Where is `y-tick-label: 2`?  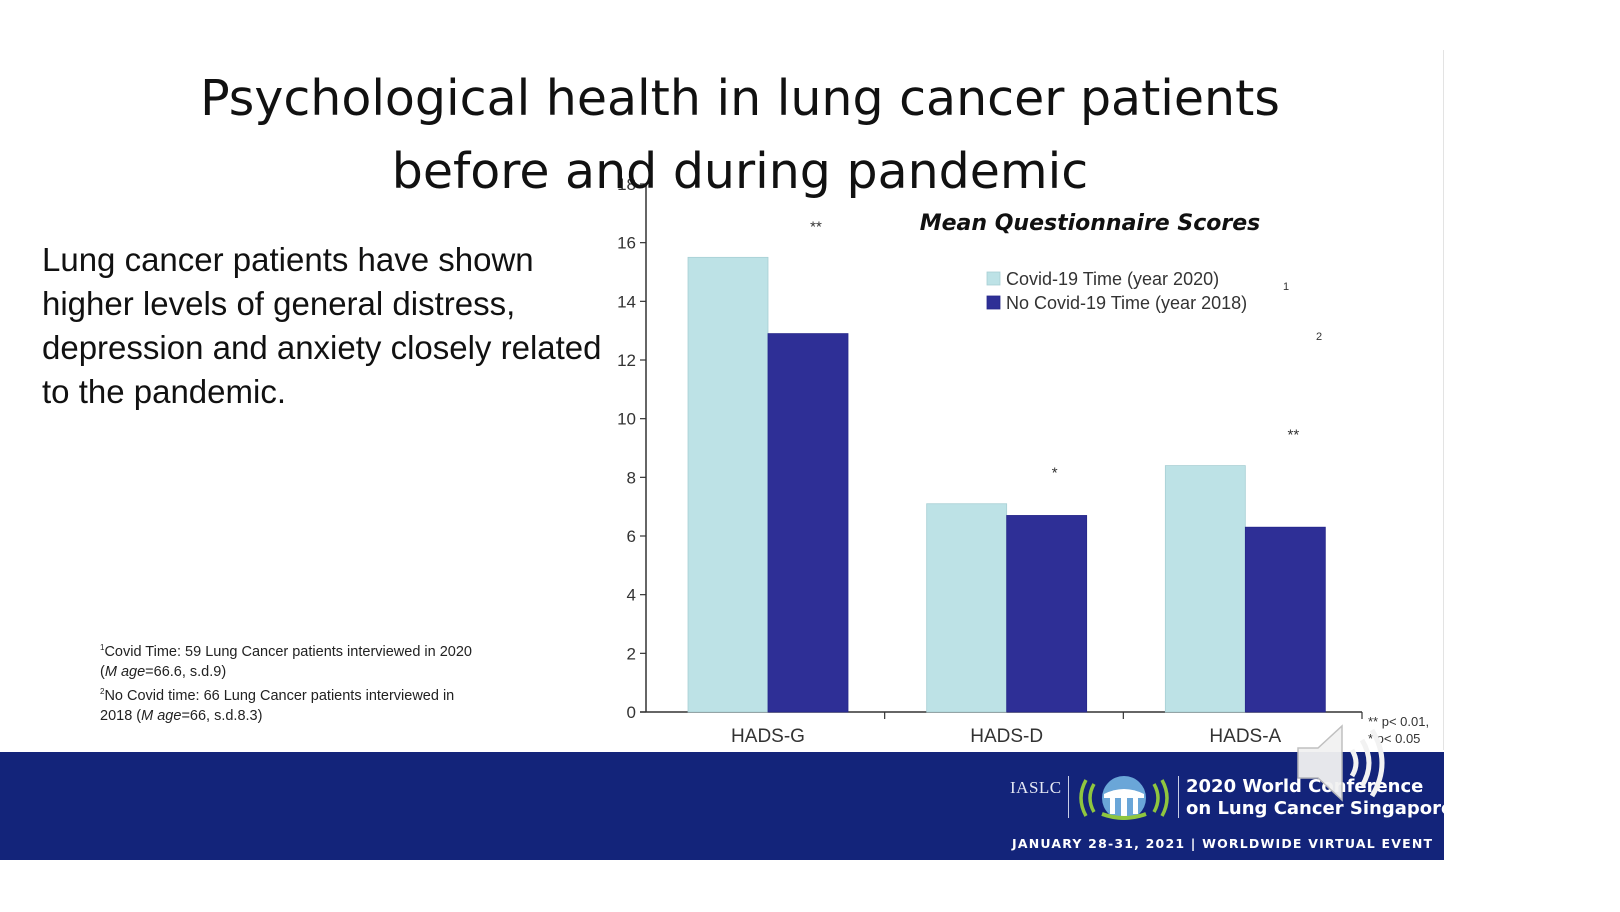 y-tick-label: 2 is located at coordinates (631, 653).